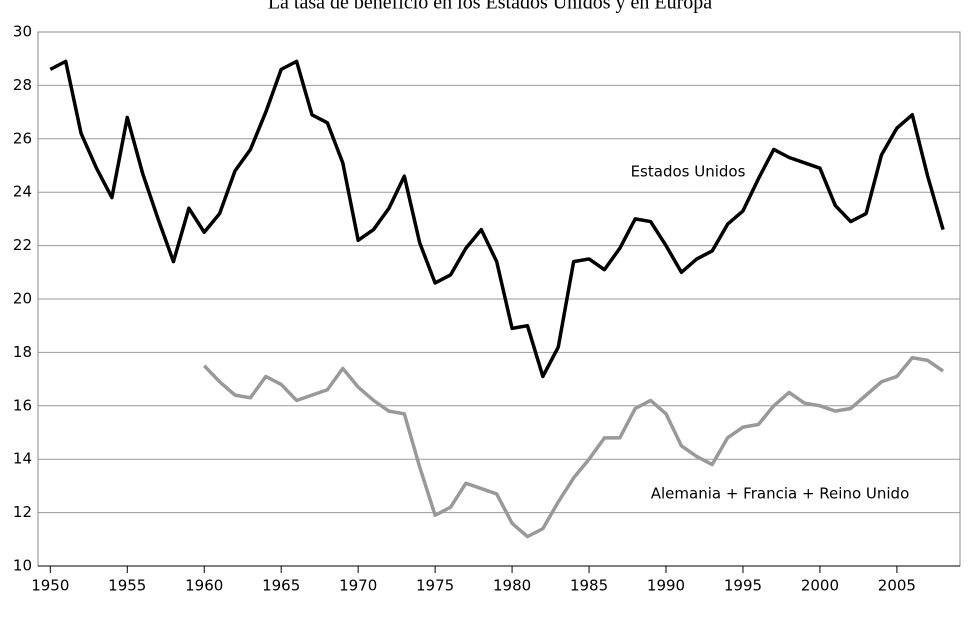  I want to click on y-tick-label: 10, so click(22, 566).